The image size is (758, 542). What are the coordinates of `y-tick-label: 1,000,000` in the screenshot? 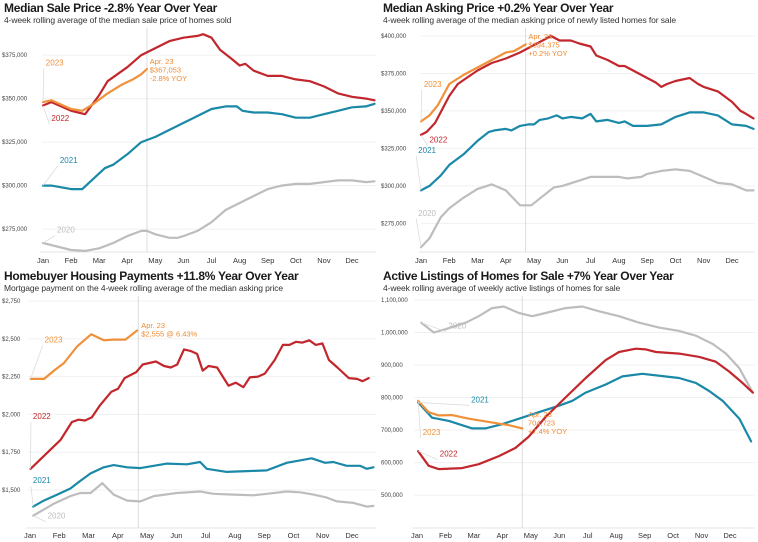 It's located at (394, 333).